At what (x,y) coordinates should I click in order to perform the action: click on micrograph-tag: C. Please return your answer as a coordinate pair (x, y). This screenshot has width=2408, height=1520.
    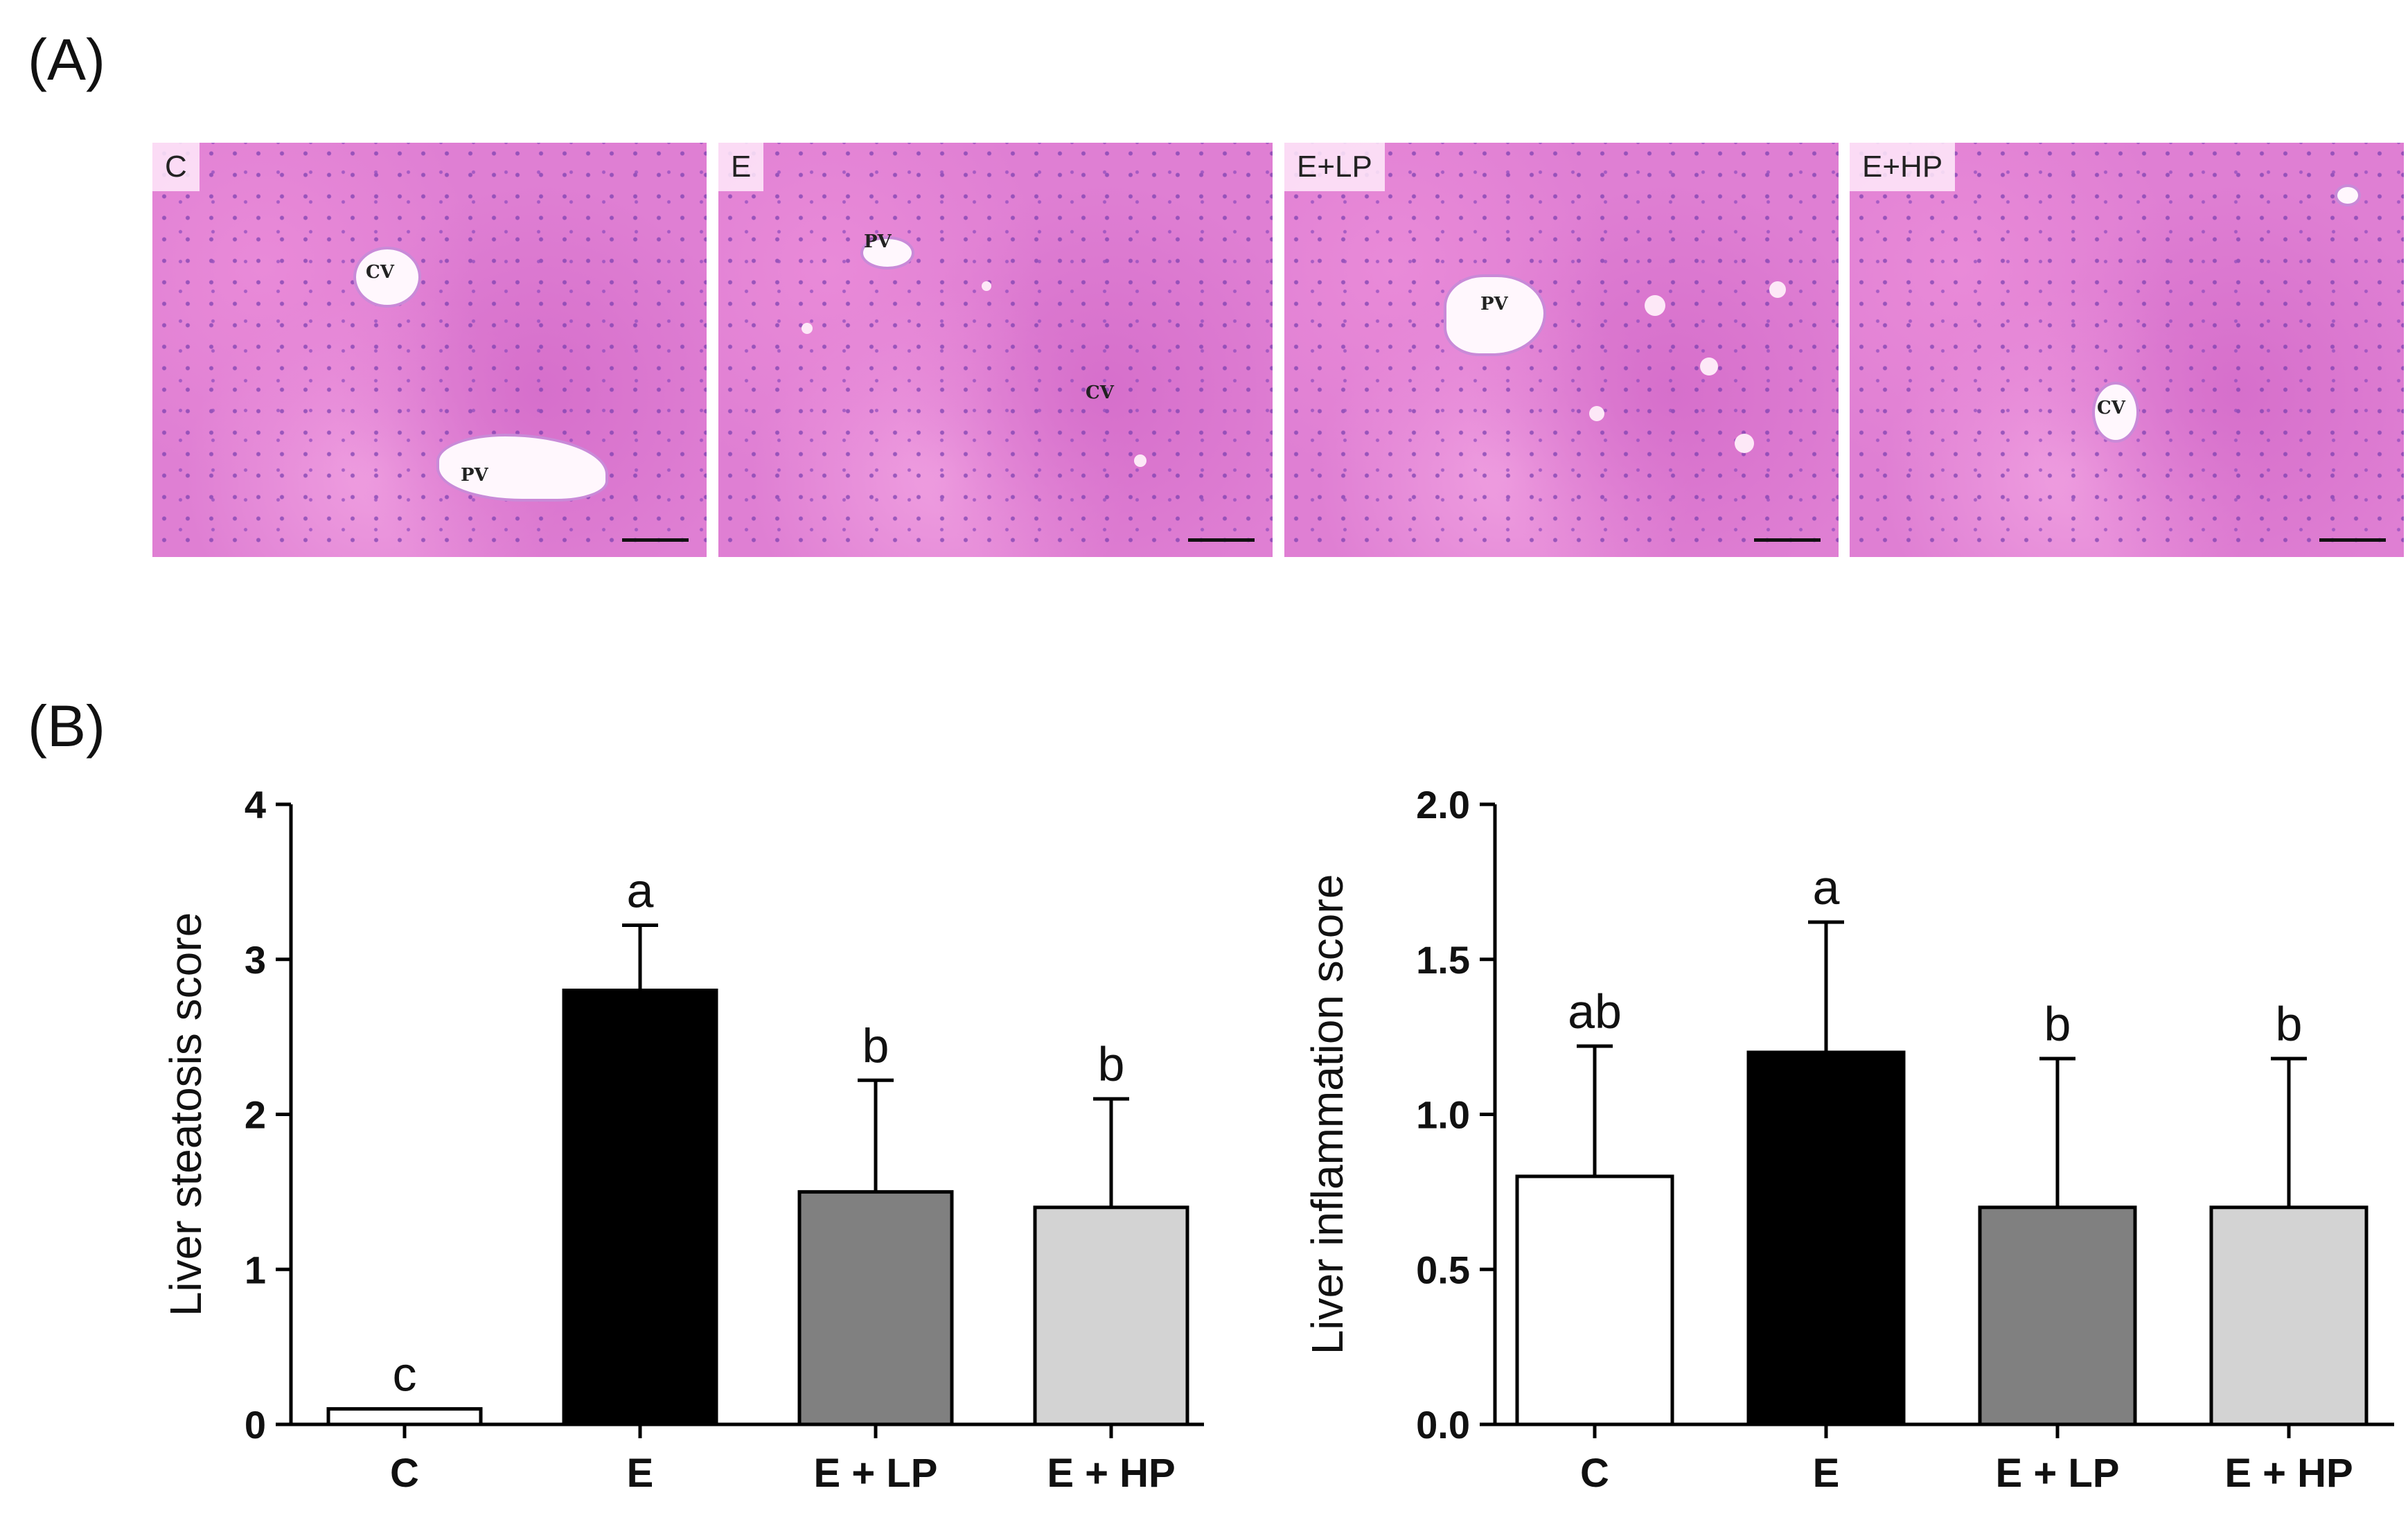
    Looking at the image, I should click on (176, 167).